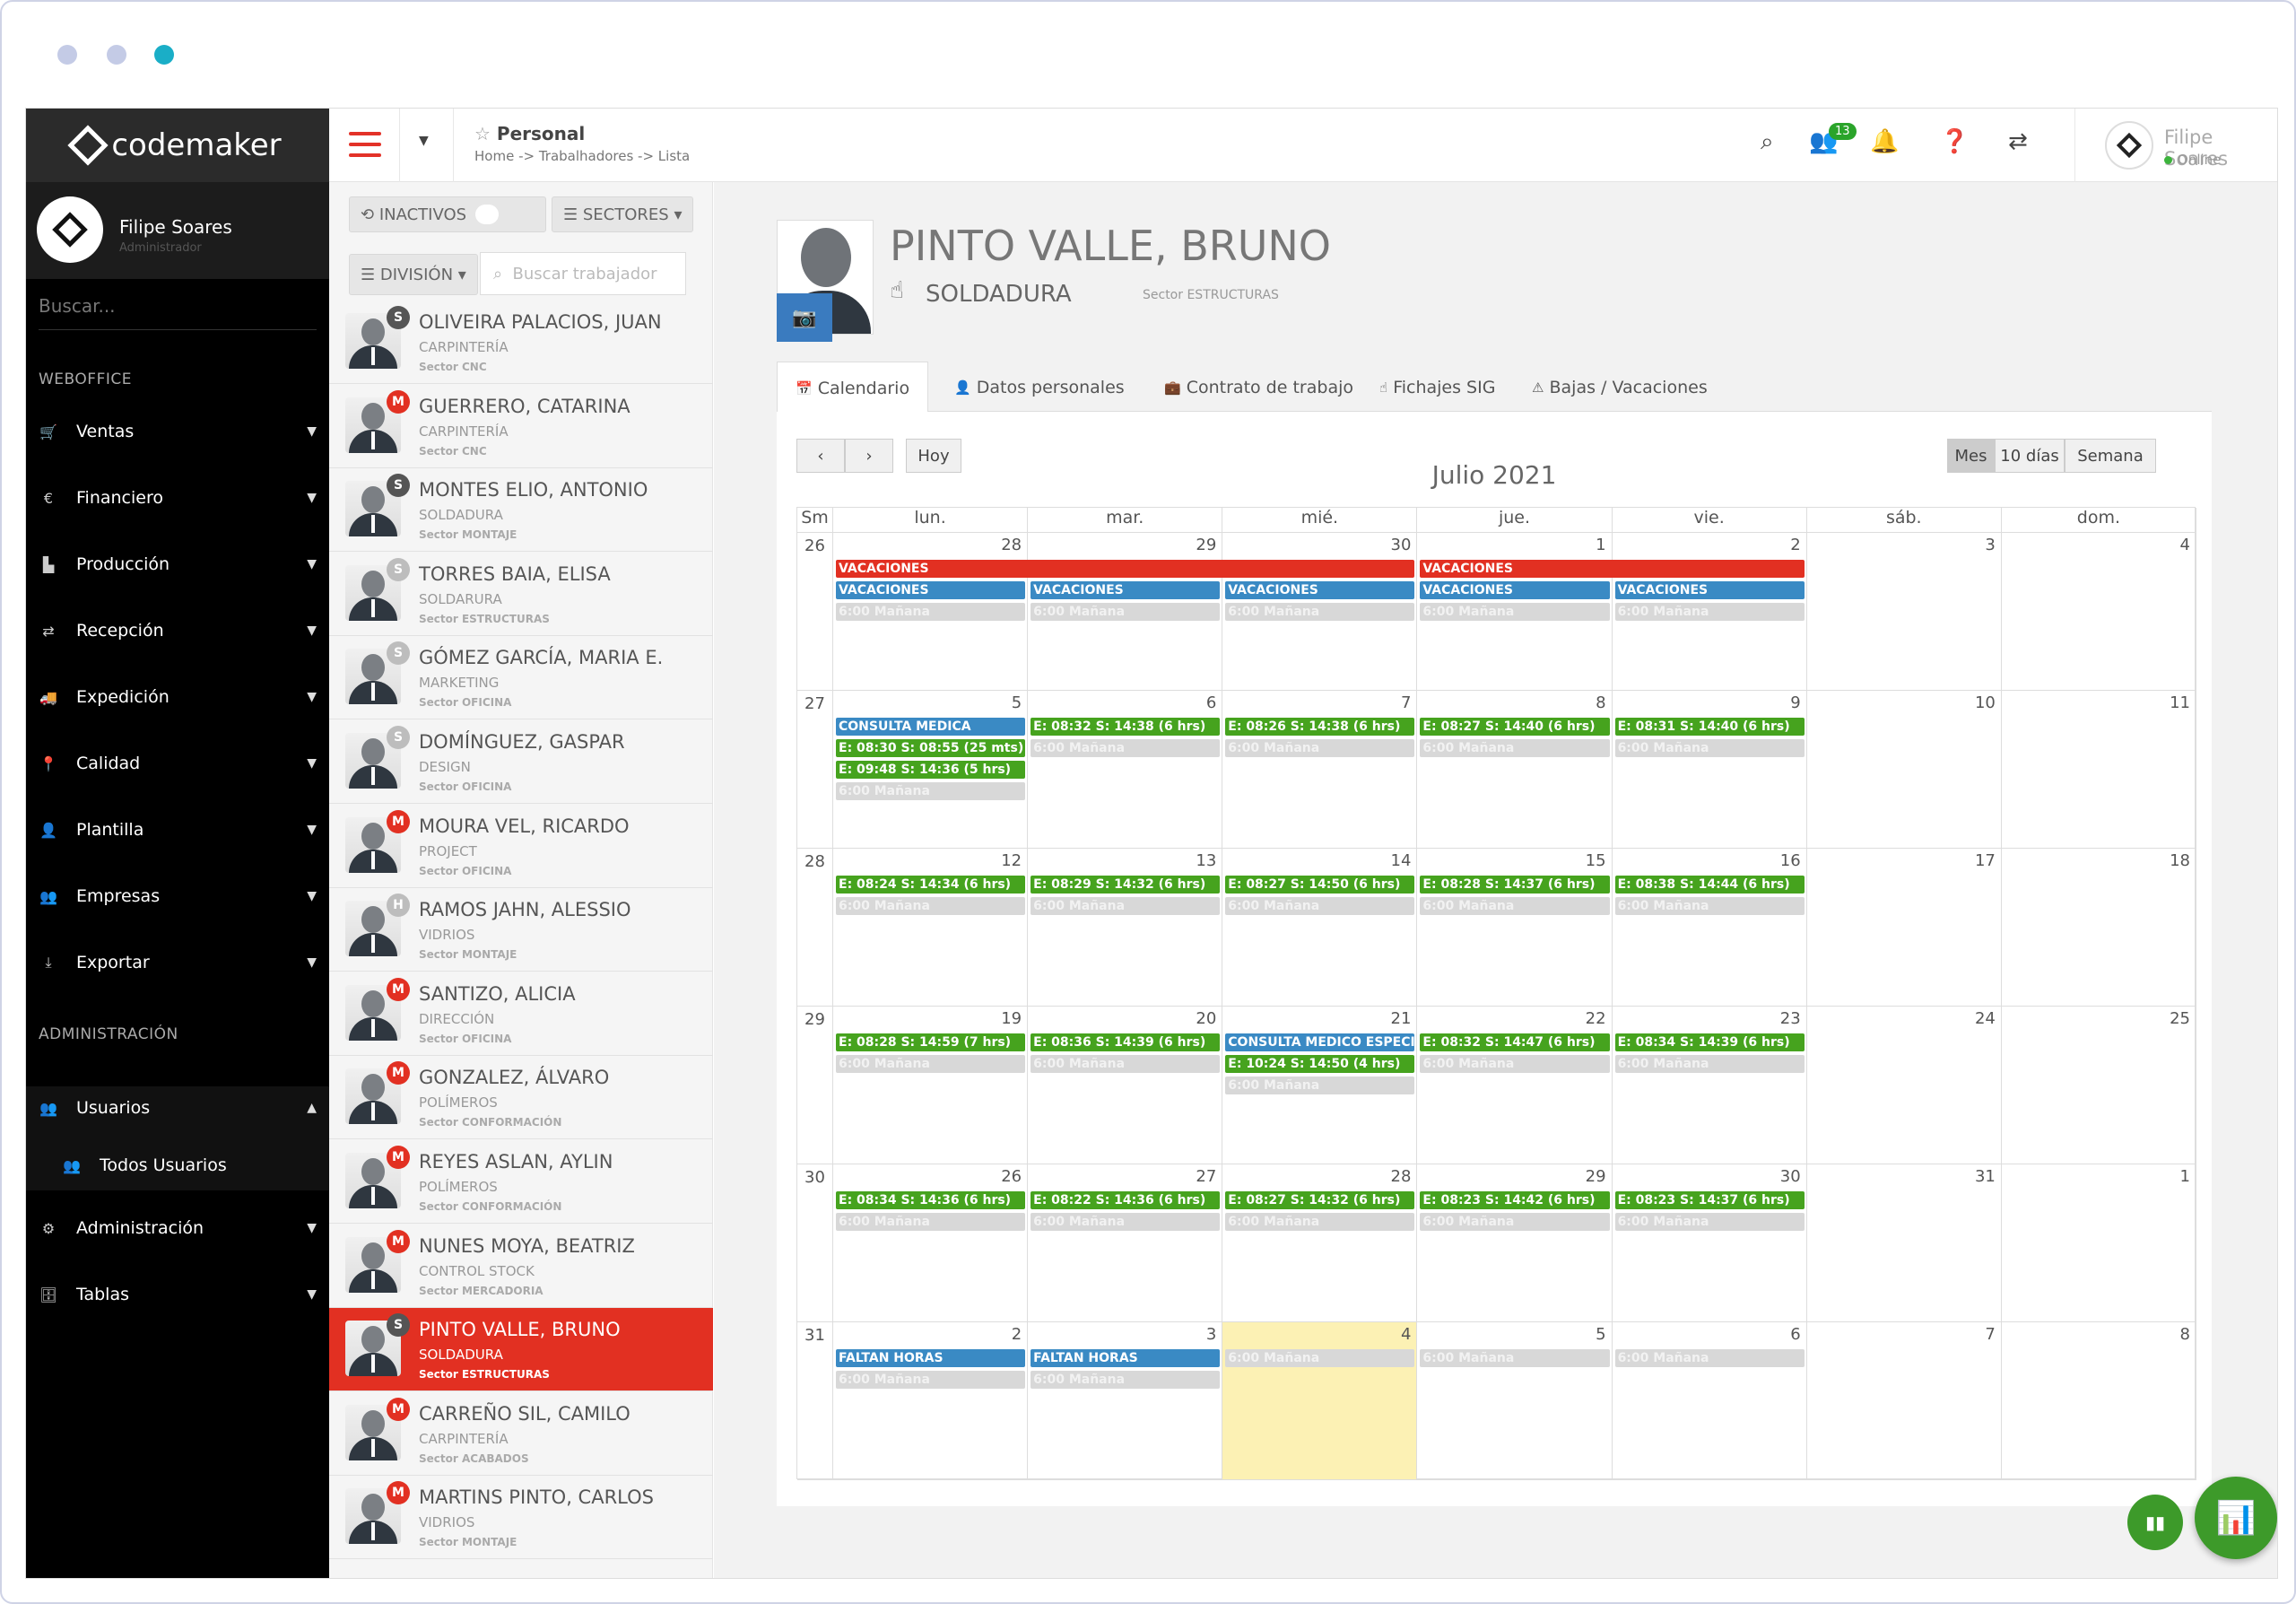 The image size is (2296, 1604). Describe the element at coordinates (1320, 928) in the screenshot. I see `calendar-day-cell: 14` at that location.